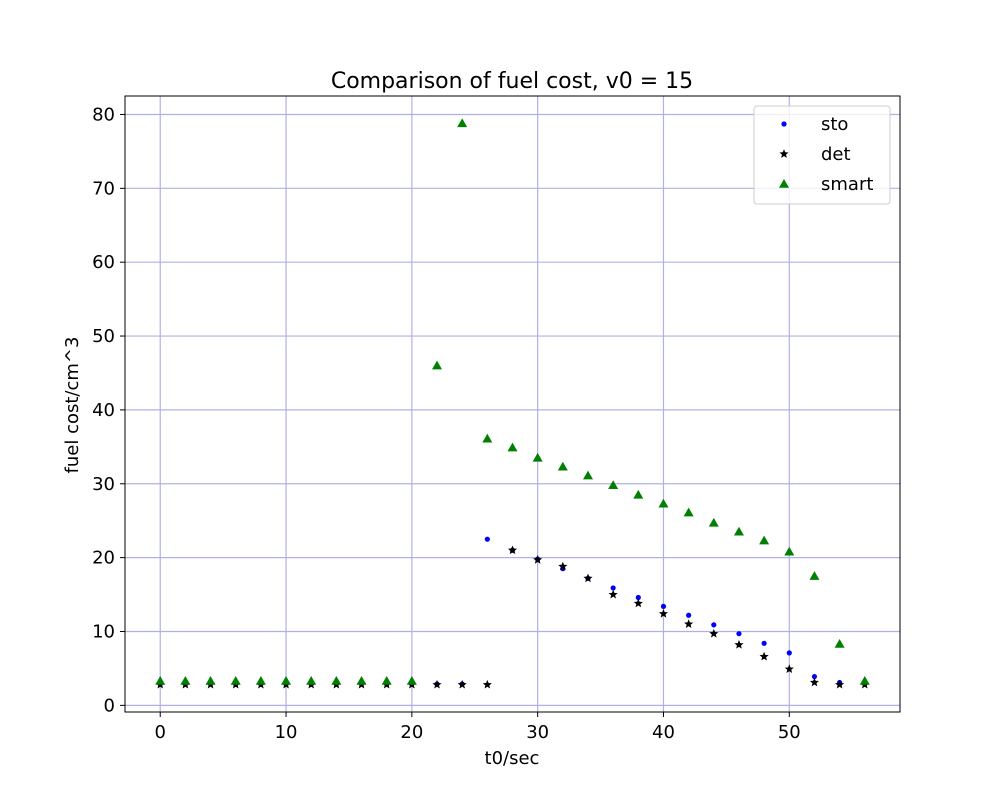 The image size is (1000, 805). I want to click on y-tick-label: 10, so click(103, 631).